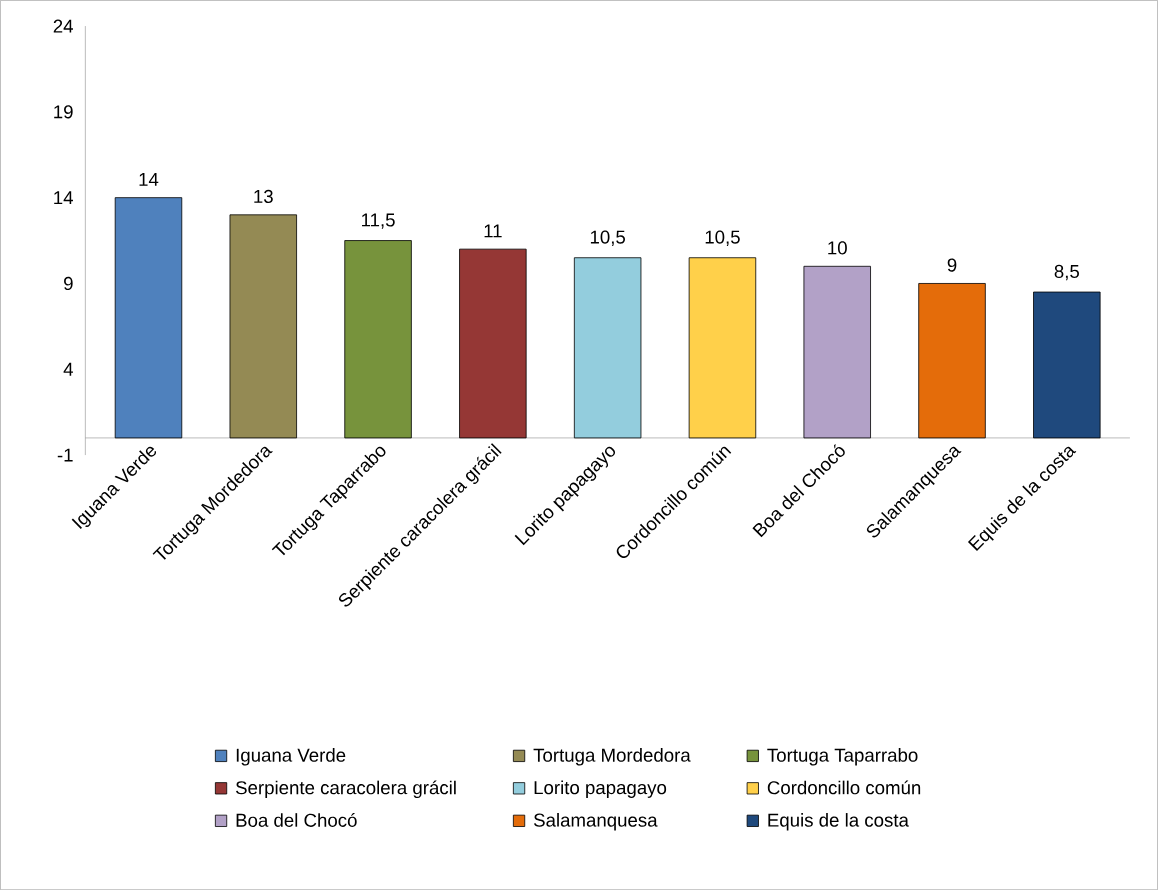 The width and height of the screenshot is (1158, 890). What do you see at coordinates (68, 369) in the screenshot?
I see `y-tick-label: 4` at bounding box center [68, 369].